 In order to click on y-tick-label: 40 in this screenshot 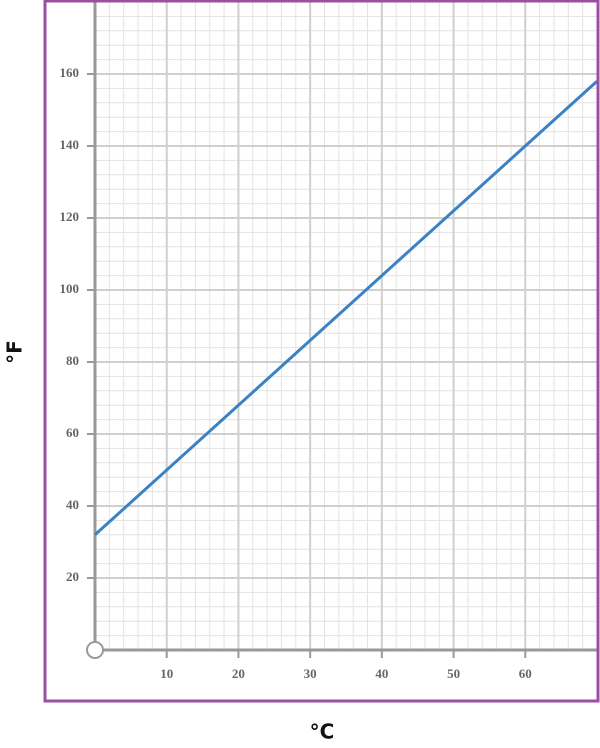, I will do `click(72, 504)`.